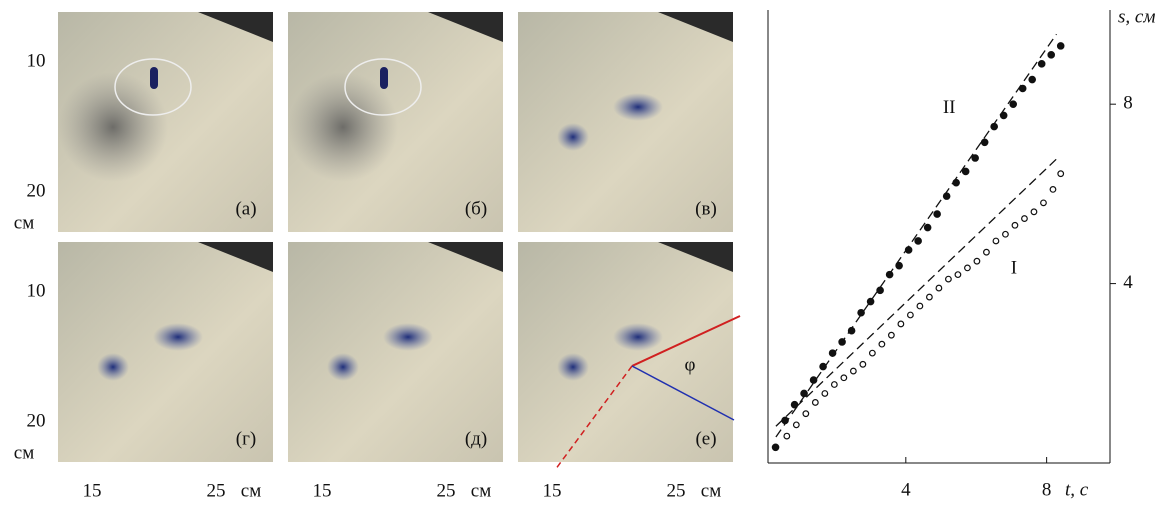 Image resolution: width=1174 pixels, height=510 pixels. I want to click on panel-label: (г), so click(246, 438).